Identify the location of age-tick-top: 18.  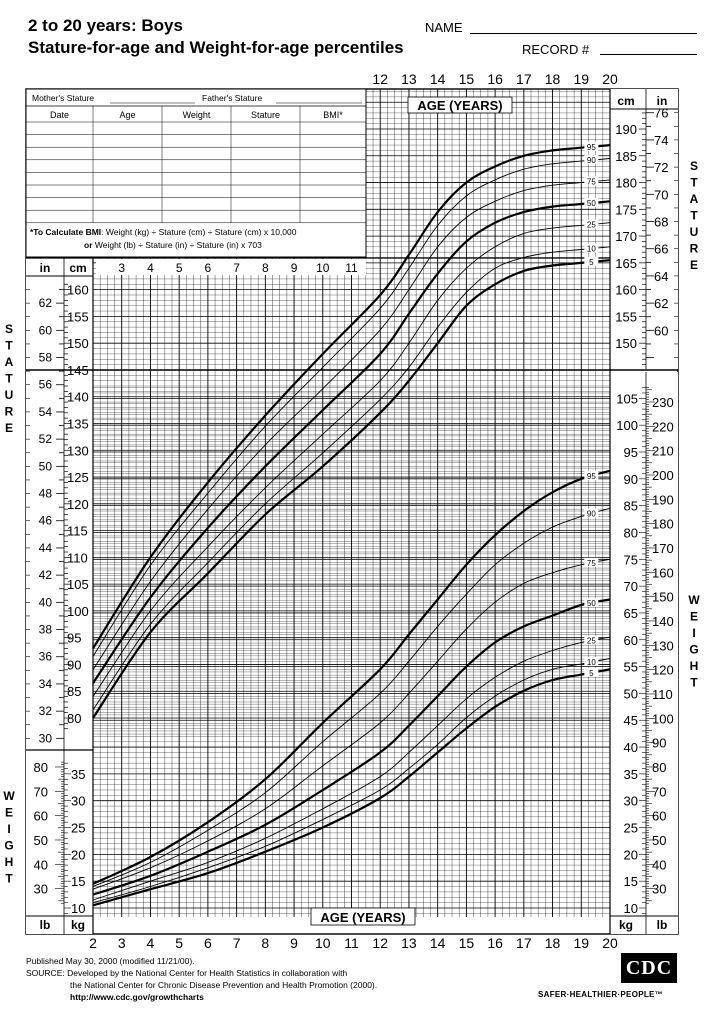
(553, 79).